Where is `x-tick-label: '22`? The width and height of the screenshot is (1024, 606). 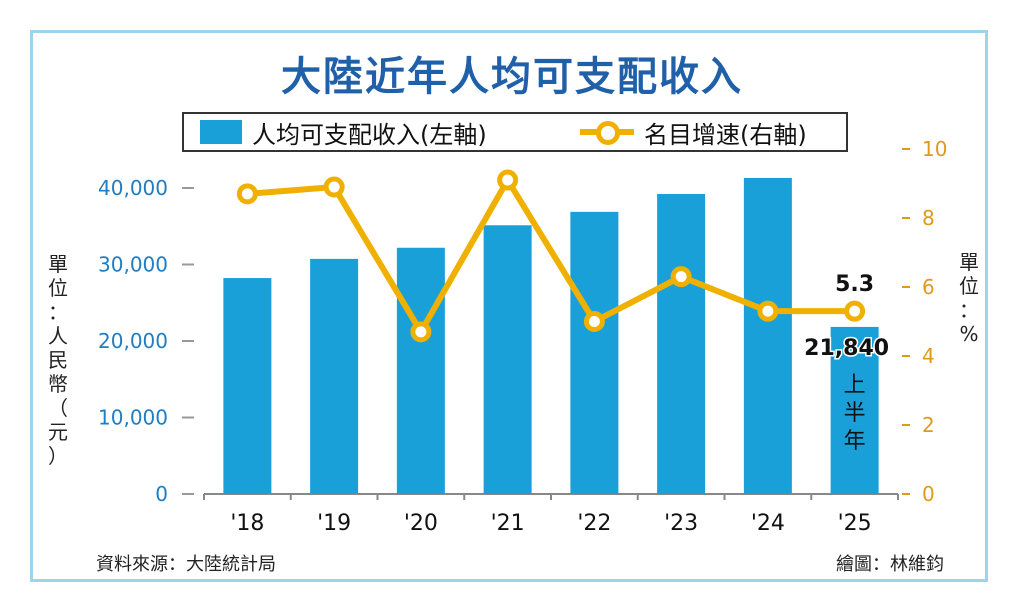
x-tick-label: '22 is located at coordinates (594, 523).